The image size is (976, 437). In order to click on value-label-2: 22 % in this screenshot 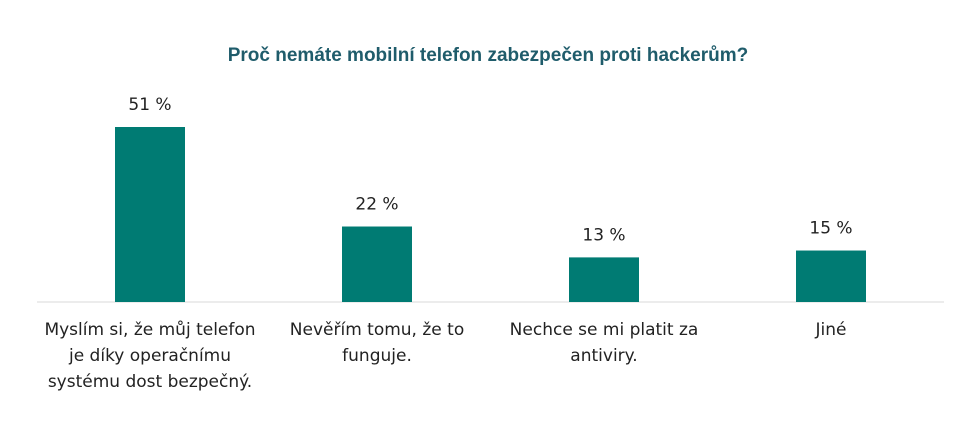, I will do `click(376, 205)`.